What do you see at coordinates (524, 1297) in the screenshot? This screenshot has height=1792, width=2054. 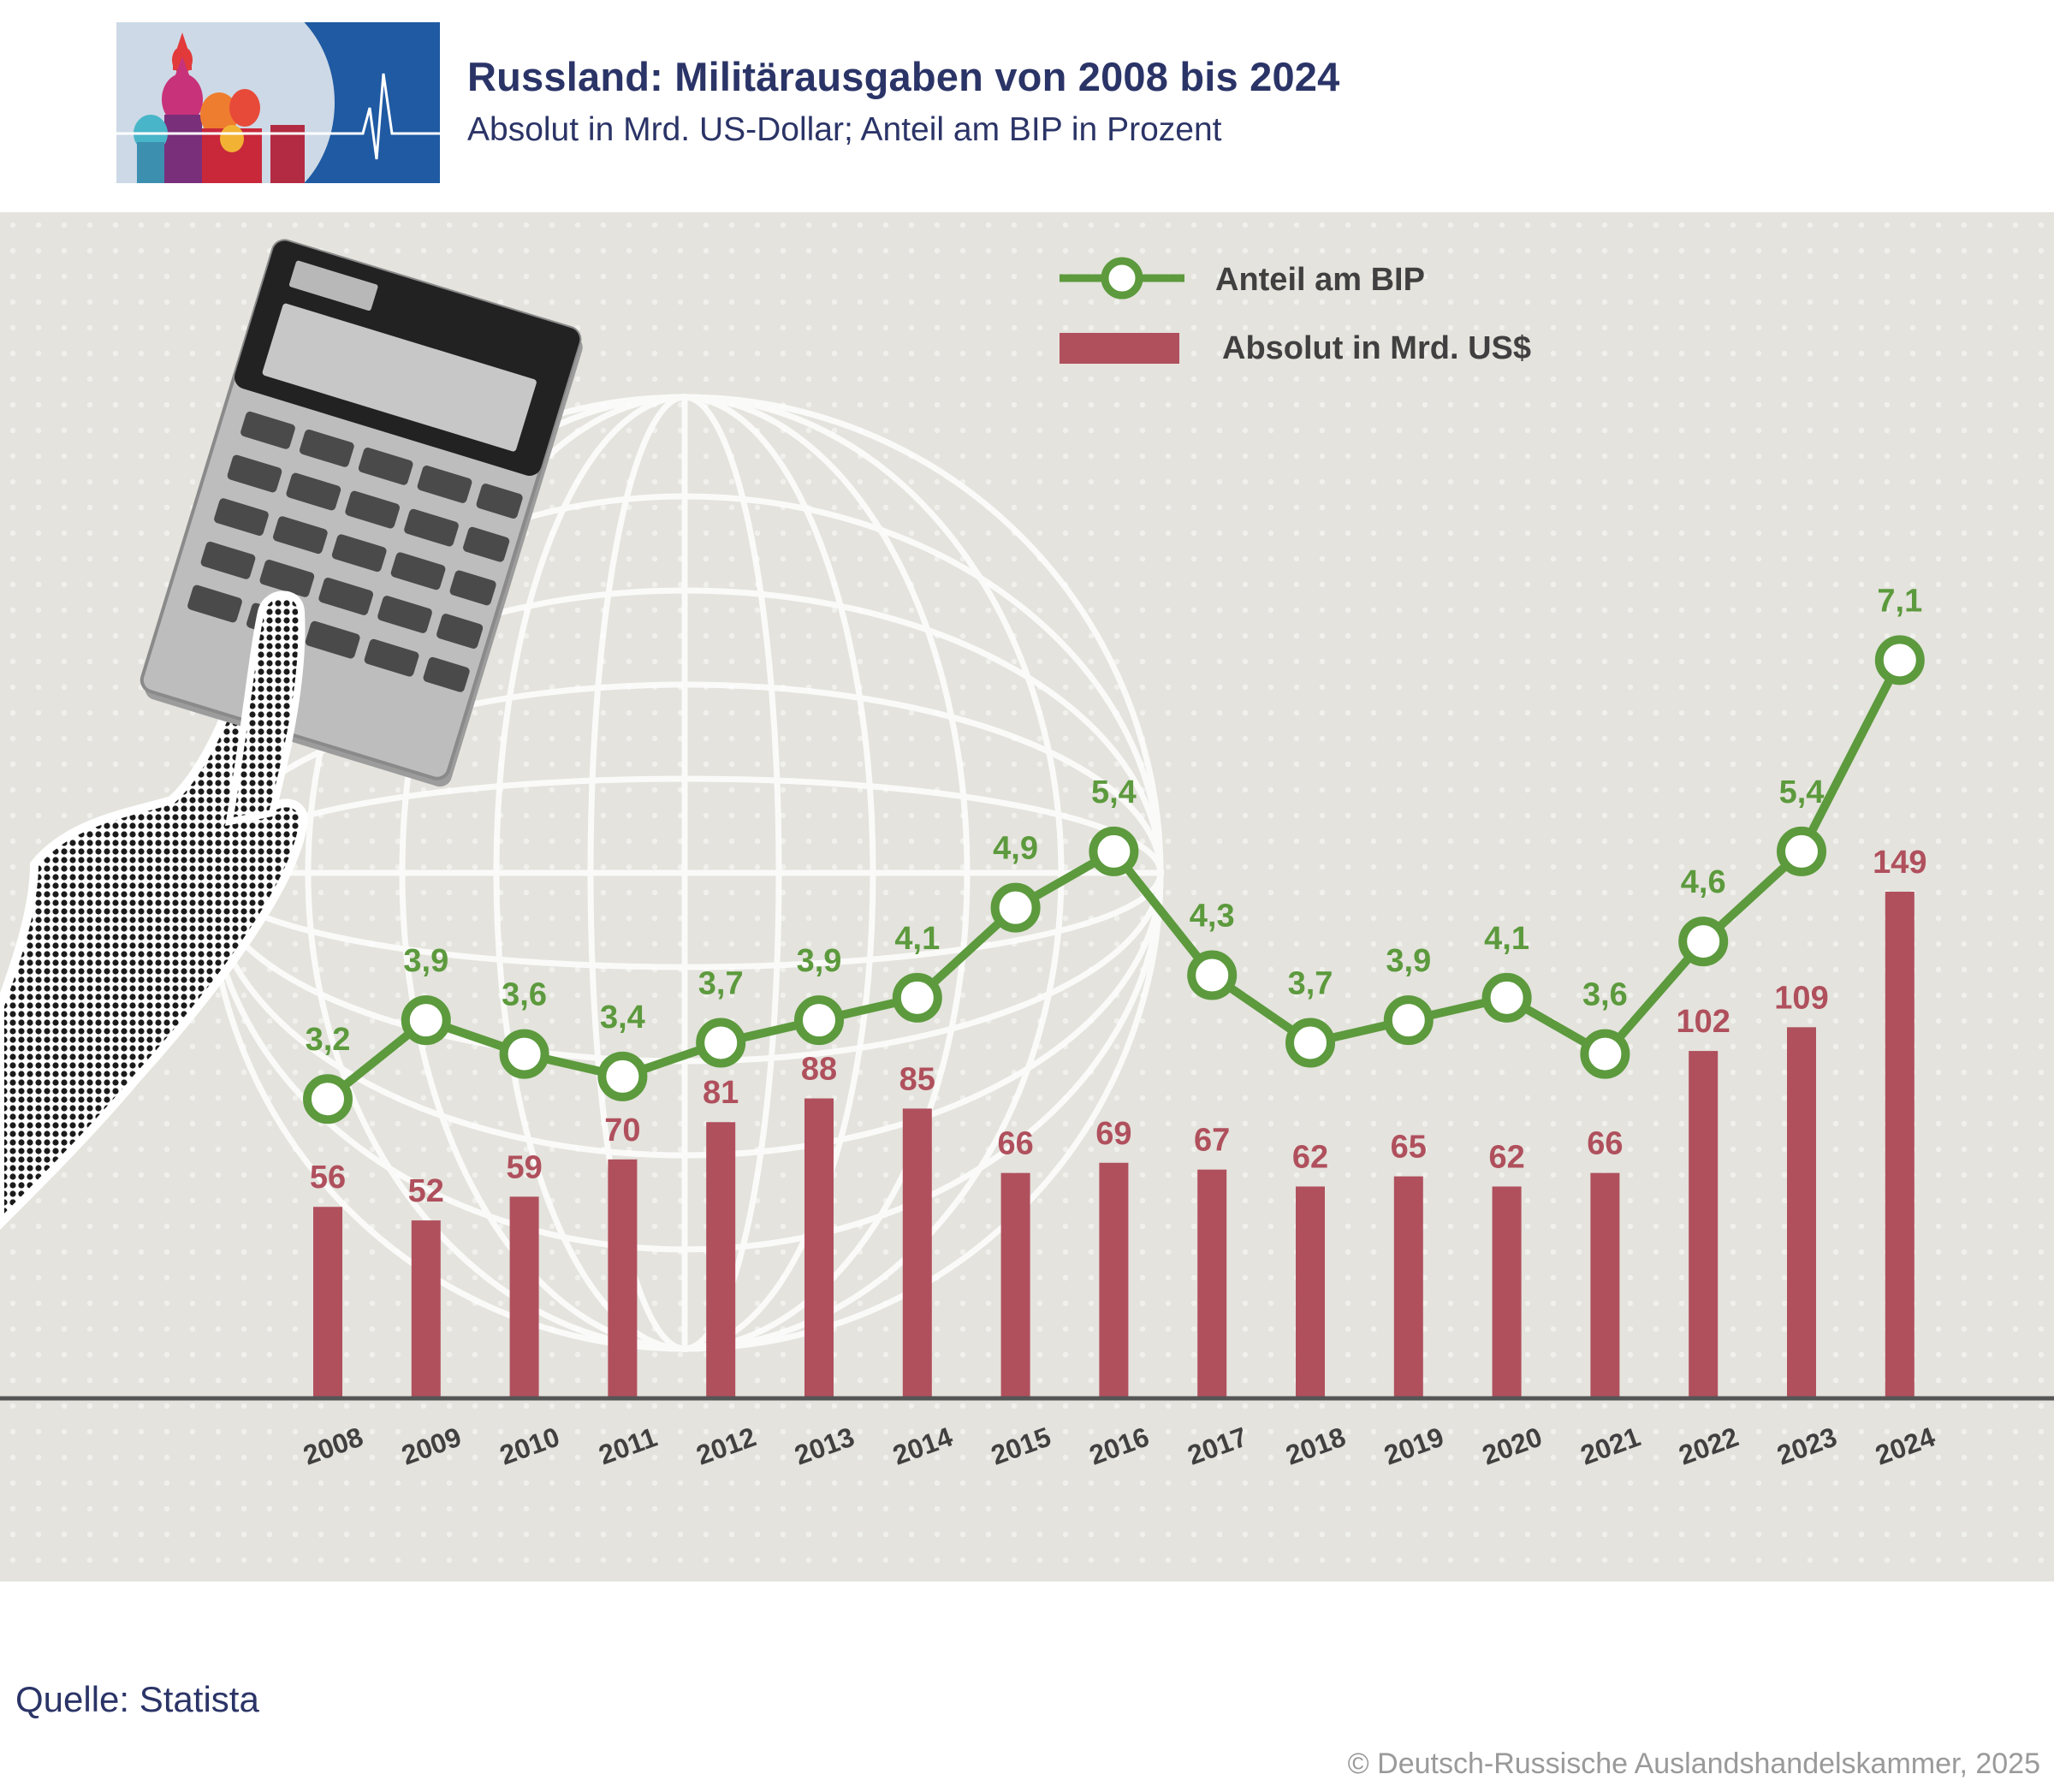 I see `bar-2010` at bounding box center [524, 1297].